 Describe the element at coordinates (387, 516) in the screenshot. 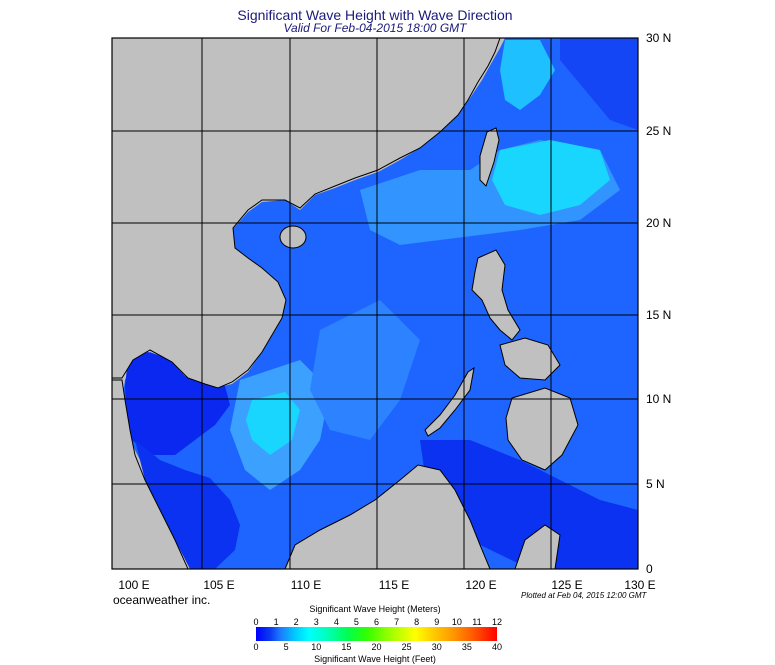

I see `land-borneo` at that location.